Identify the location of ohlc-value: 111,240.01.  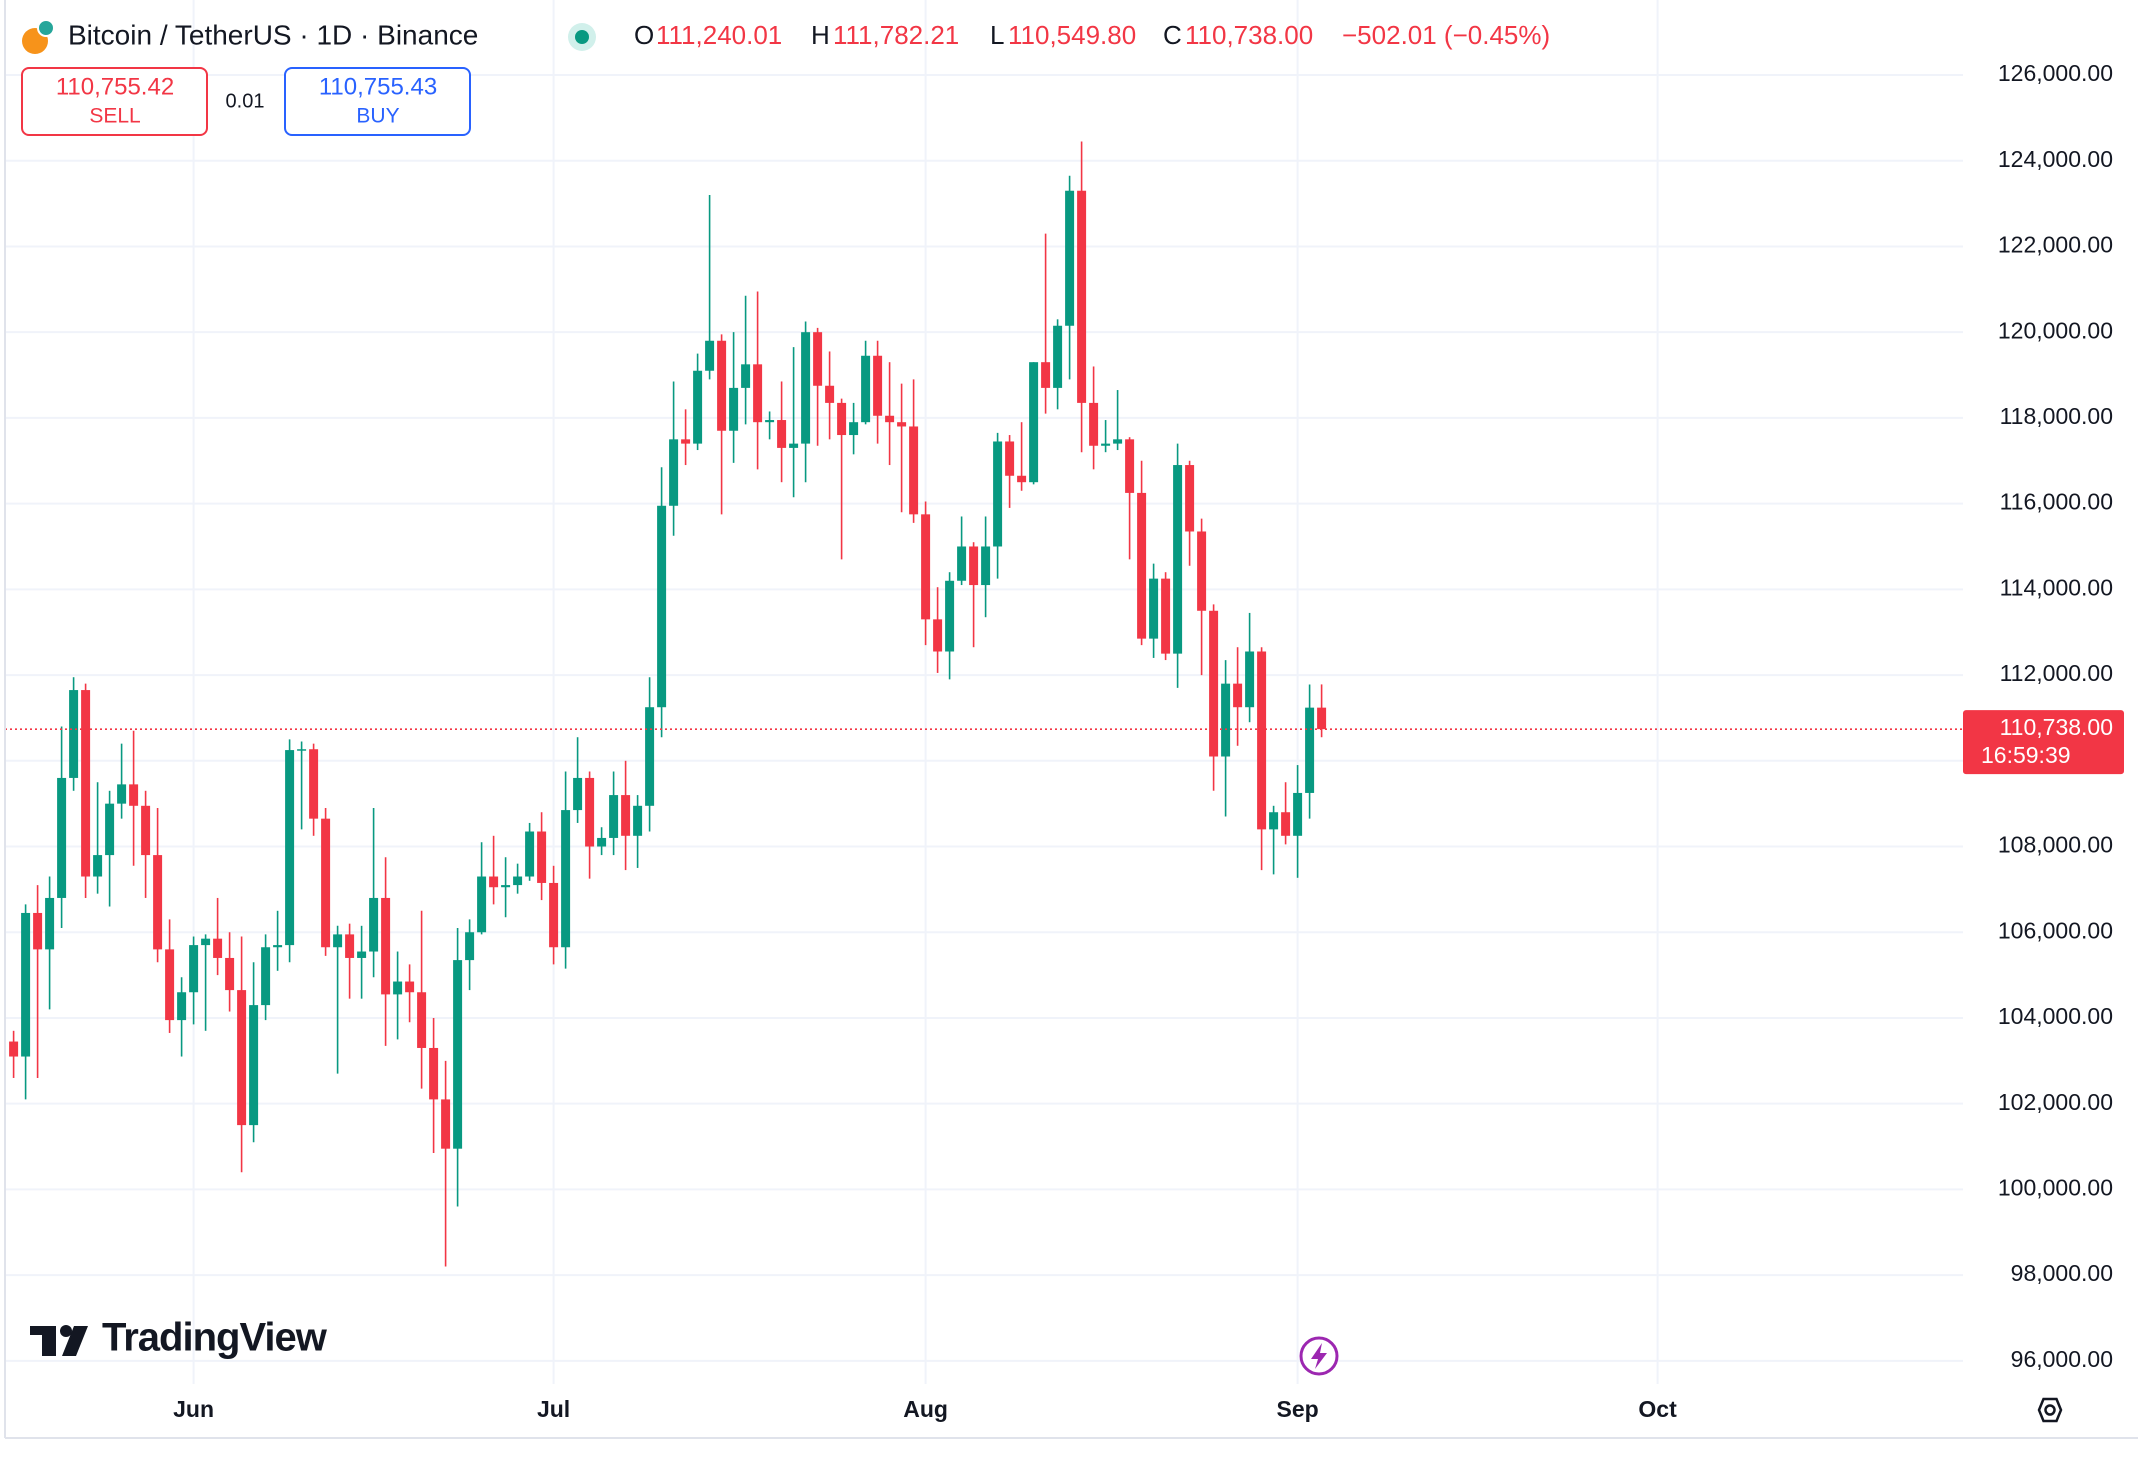
(719, 35).